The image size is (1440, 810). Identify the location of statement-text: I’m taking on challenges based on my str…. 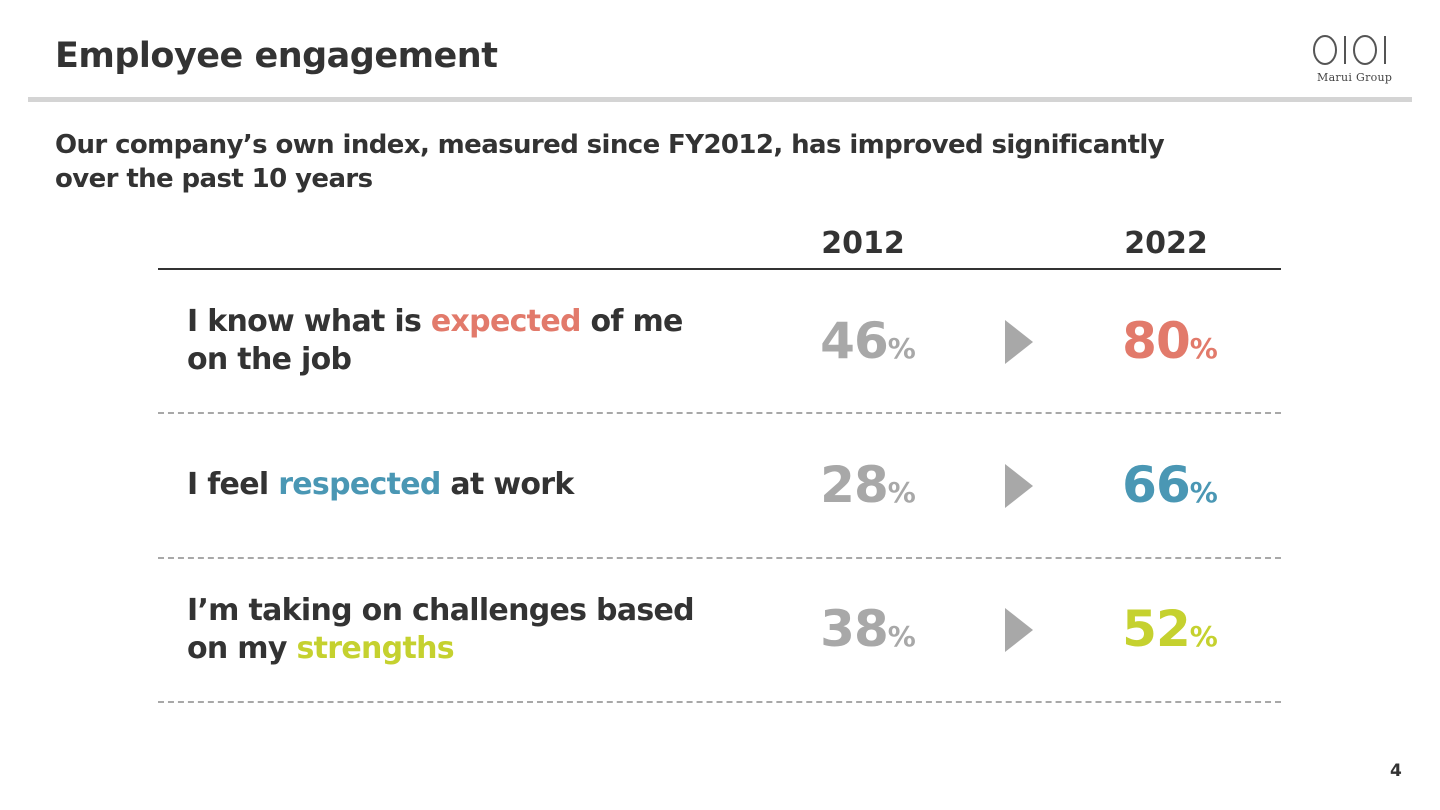
(447, 630).